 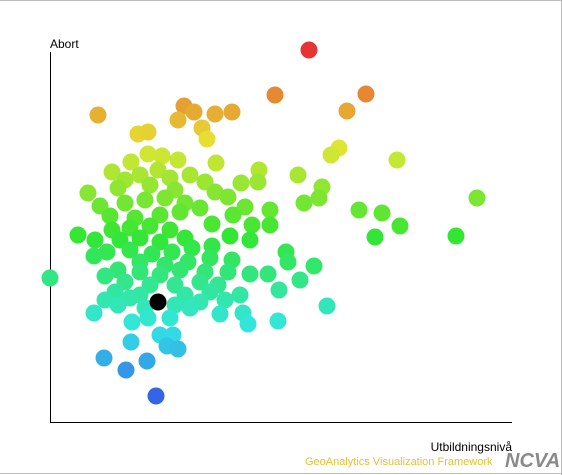 What do you see at coordinates (532, 461) in the screenshot?
I see `footer-logo: NCVA` at bounding box center [532, 461].